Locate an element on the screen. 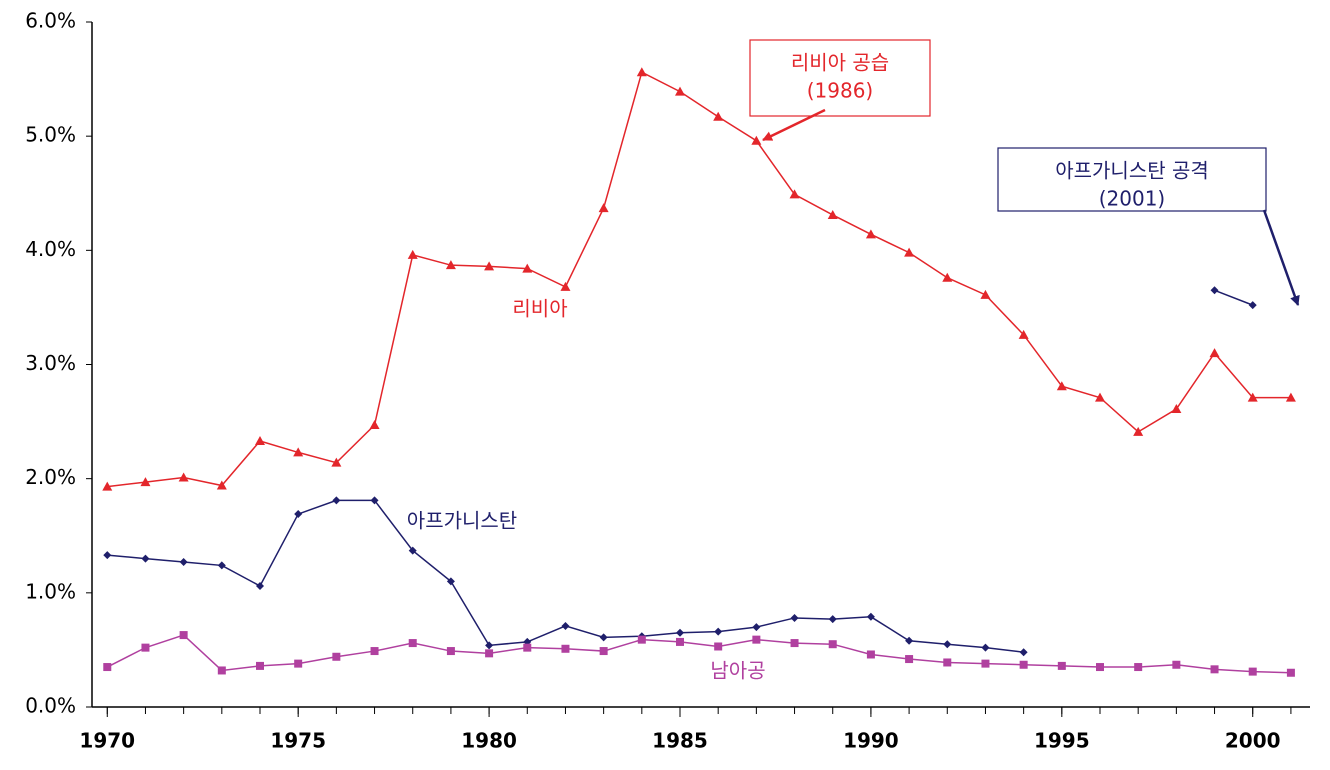  y-tick-label: 3.0% is located at coordinates (50, 363).